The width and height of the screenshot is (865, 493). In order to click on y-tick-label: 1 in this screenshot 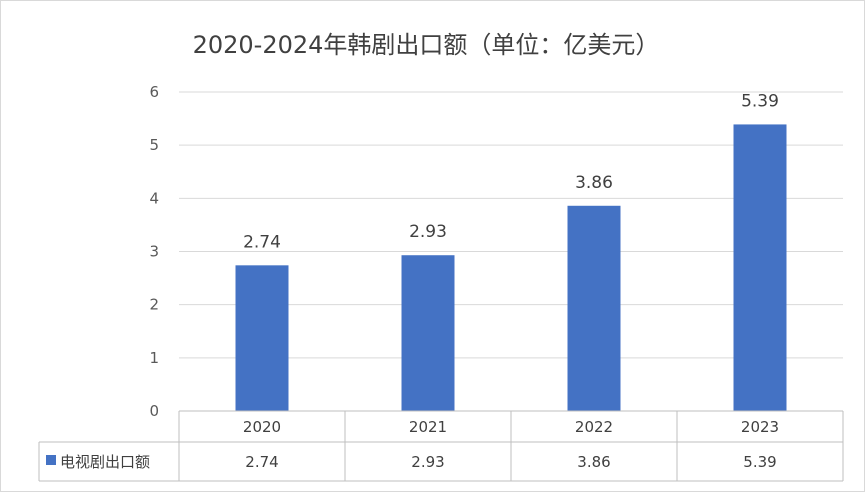, I will do `click(154, 358)`.